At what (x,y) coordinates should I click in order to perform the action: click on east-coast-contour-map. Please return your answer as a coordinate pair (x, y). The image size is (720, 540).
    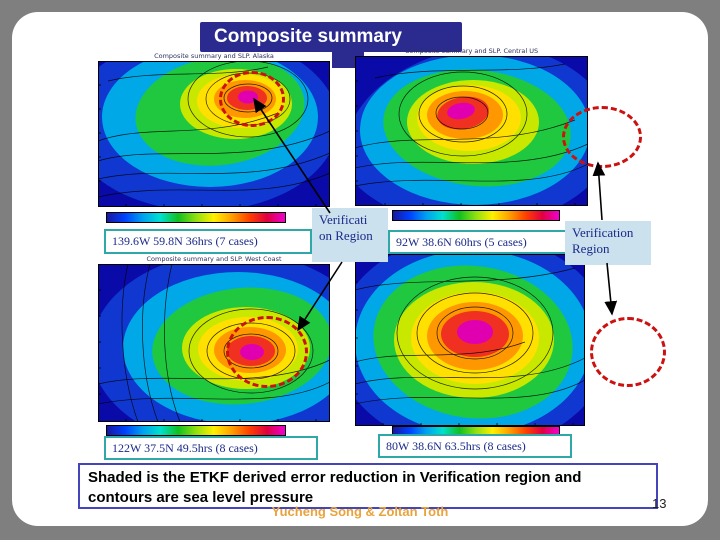
    Looking at the image, I should click on (470, 340).